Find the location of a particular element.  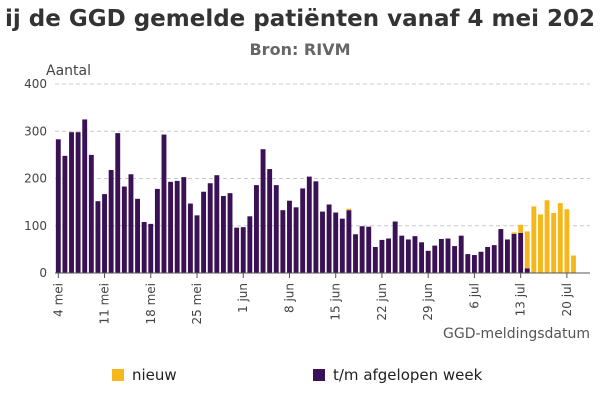

y-tick-label: 0 is located at coordinates (43, 273).